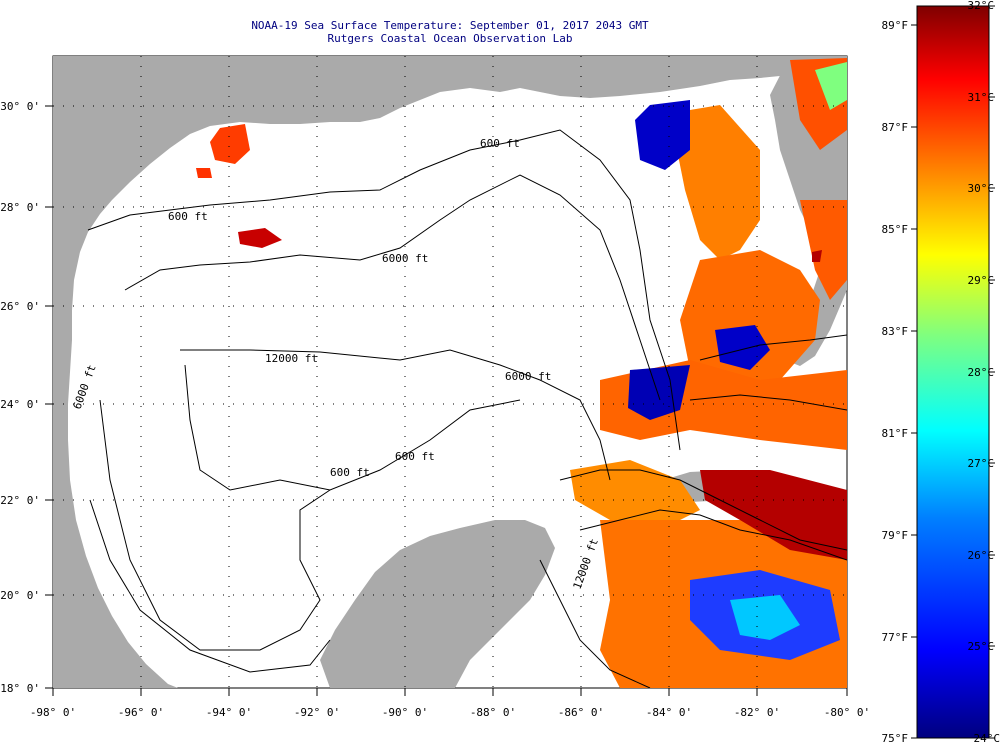 The image size is (1000, 754). I want to click on colorbar-f-label: 79°F, so click(895, 535).